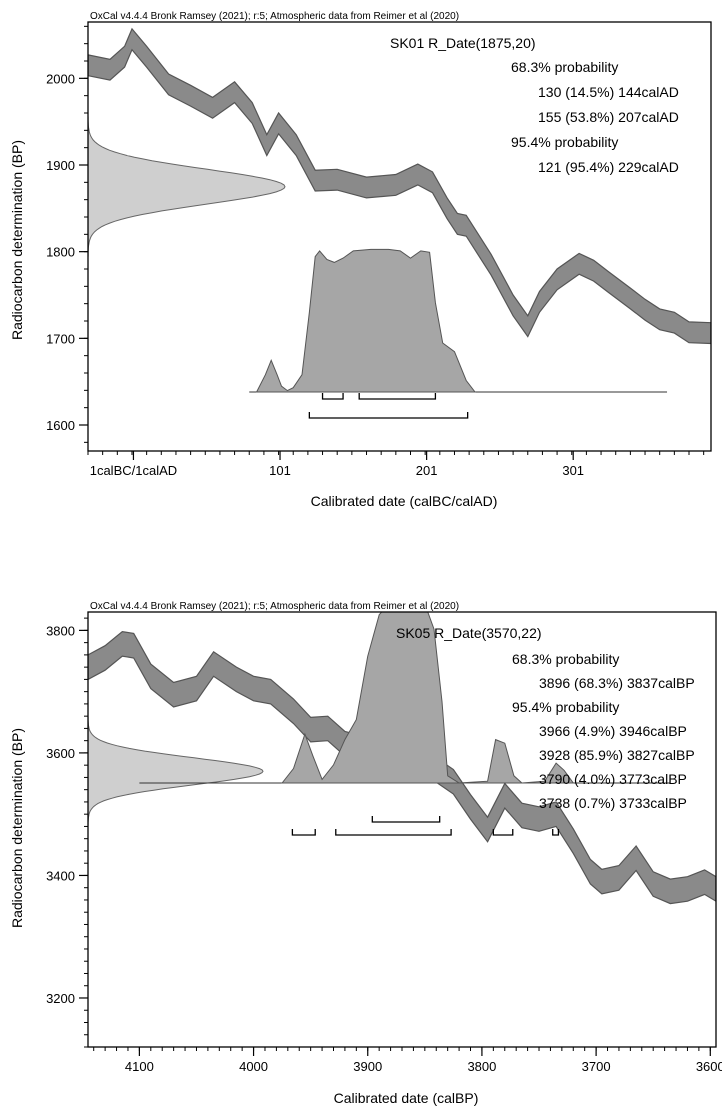 The width and height of the screenshot is (722, 1113). I want to click on x-tick-label: 301, so click(573, 470).